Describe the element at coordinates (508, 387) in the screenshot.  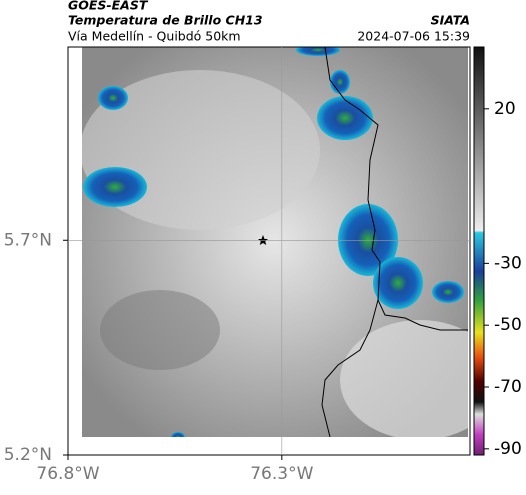
I see `colorbar-label: -70` at that location.